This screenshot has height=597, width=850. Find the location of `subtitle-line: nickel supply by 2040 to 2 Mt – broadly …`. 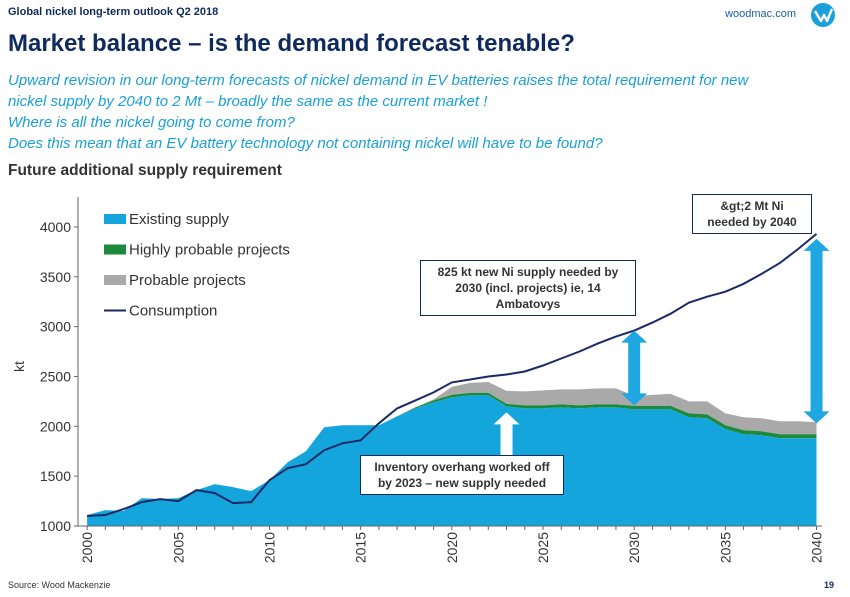

subtitle-line: nickel supply by 2040 to 2 Mt – broadly … is located at coordinates (248, 101).